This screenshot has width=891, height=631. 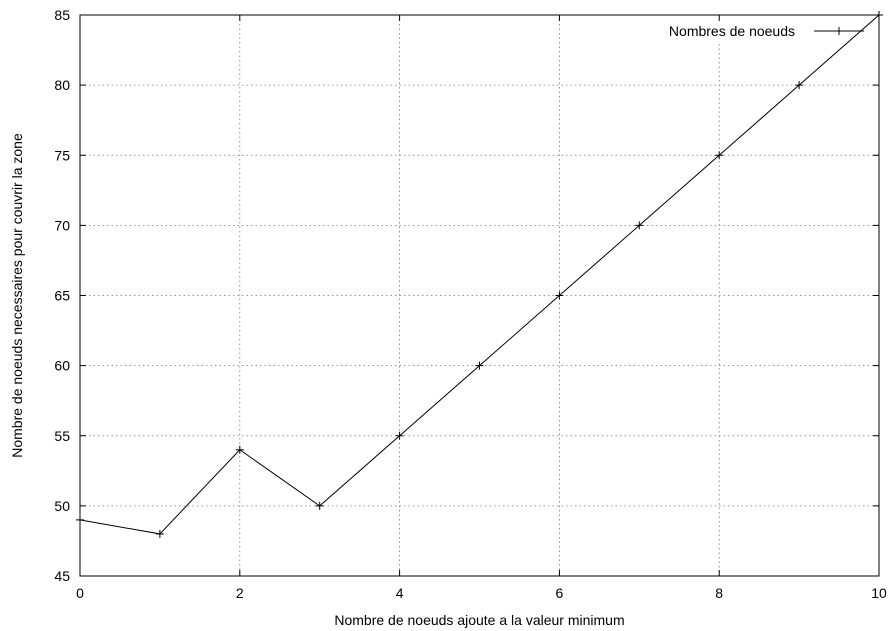 I want to click on y-tick-label: 50, so click(x=62, y=506).